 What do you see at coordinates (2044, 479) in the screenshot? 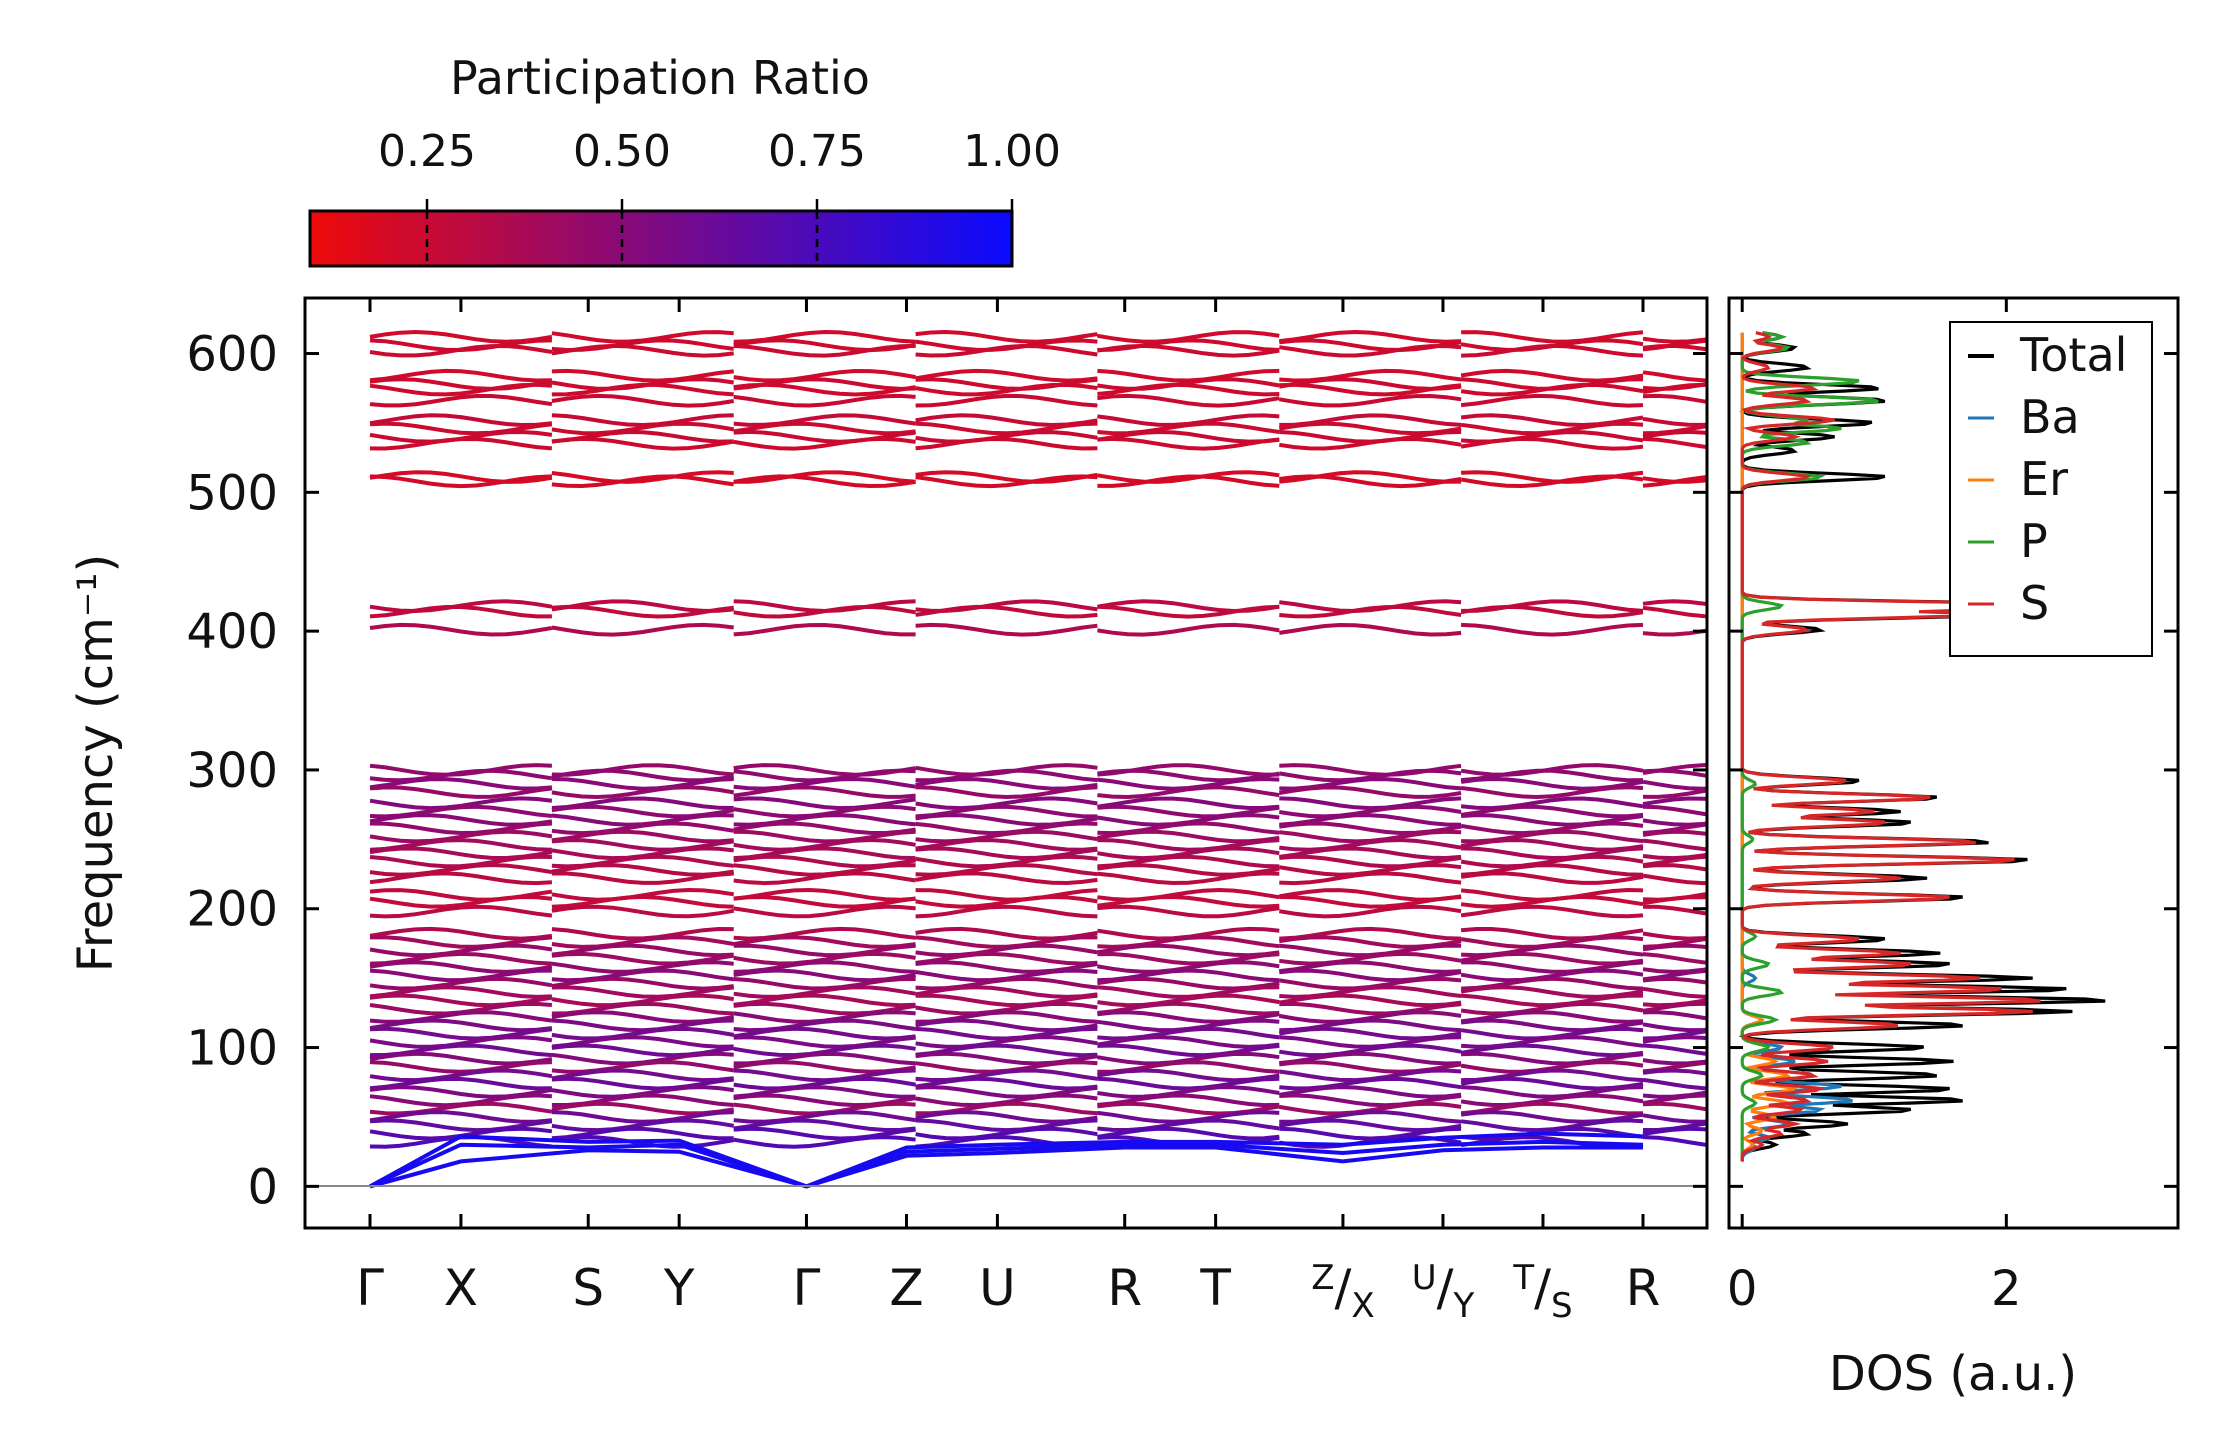
I see `legend-label: Er` at bounding box center [2044, 479].